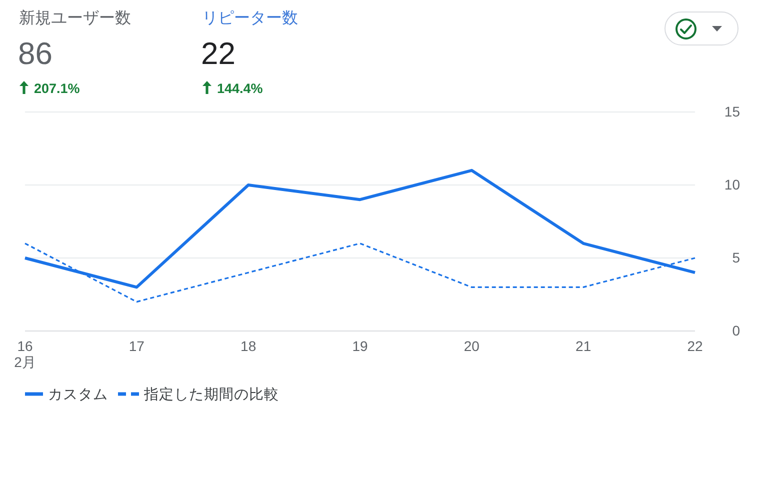 The width and height of the screenshot is (762, 477). I want to click on x-tick-label: 16 2月, so click(25, 354).